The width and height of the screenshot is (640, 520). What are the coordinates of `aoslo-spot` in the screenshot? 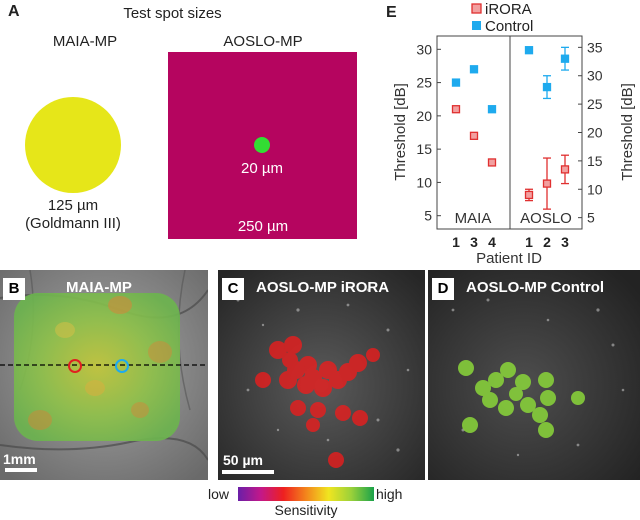 It's located at (262, 145).